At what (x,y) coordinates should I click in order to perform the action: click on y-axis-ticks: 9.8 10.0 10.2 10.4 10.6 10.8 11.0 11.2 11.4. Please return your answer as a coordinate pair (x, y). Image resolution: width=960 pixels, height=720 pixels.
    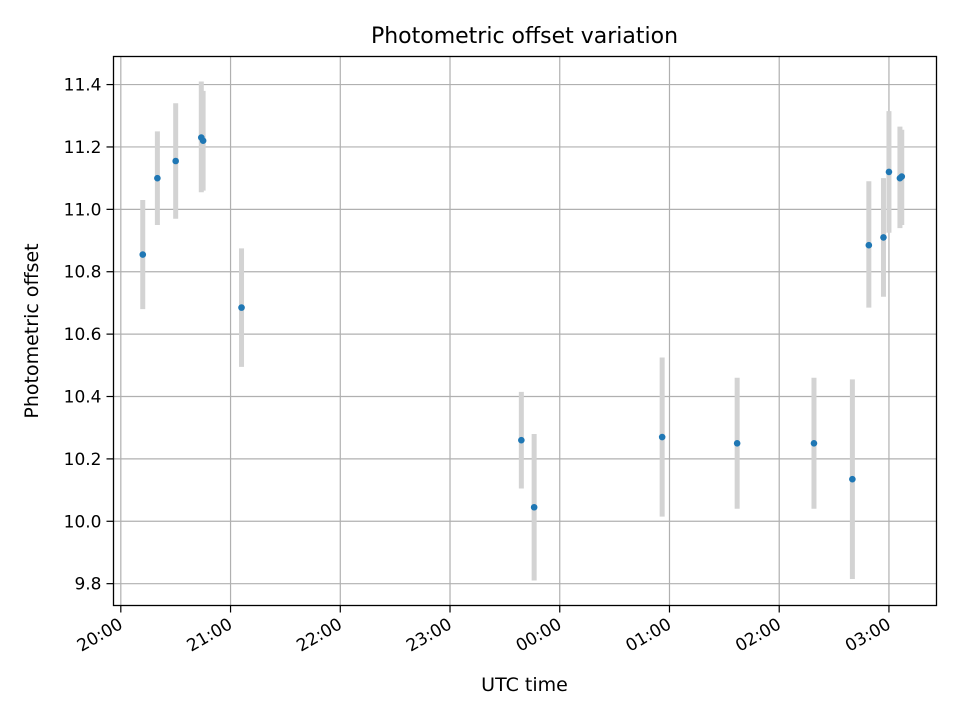
    Looking at the image, I should click on (89, 335).